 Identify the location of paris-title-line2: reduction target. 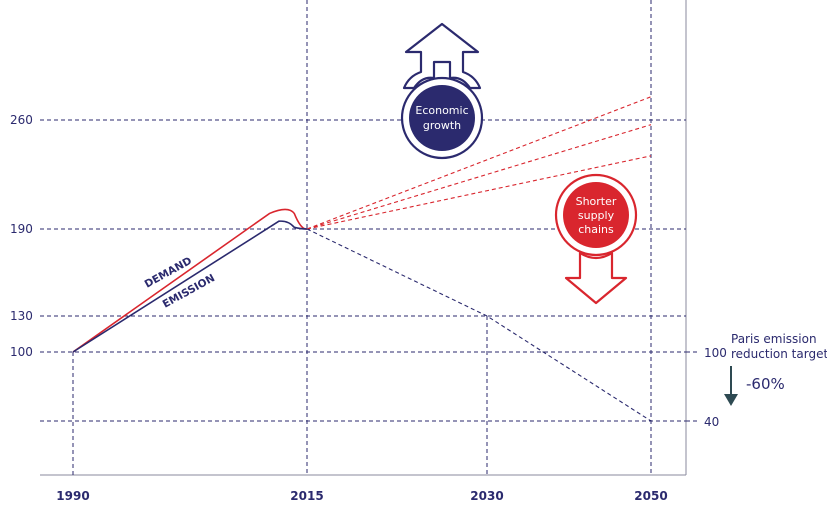
(779, 354).